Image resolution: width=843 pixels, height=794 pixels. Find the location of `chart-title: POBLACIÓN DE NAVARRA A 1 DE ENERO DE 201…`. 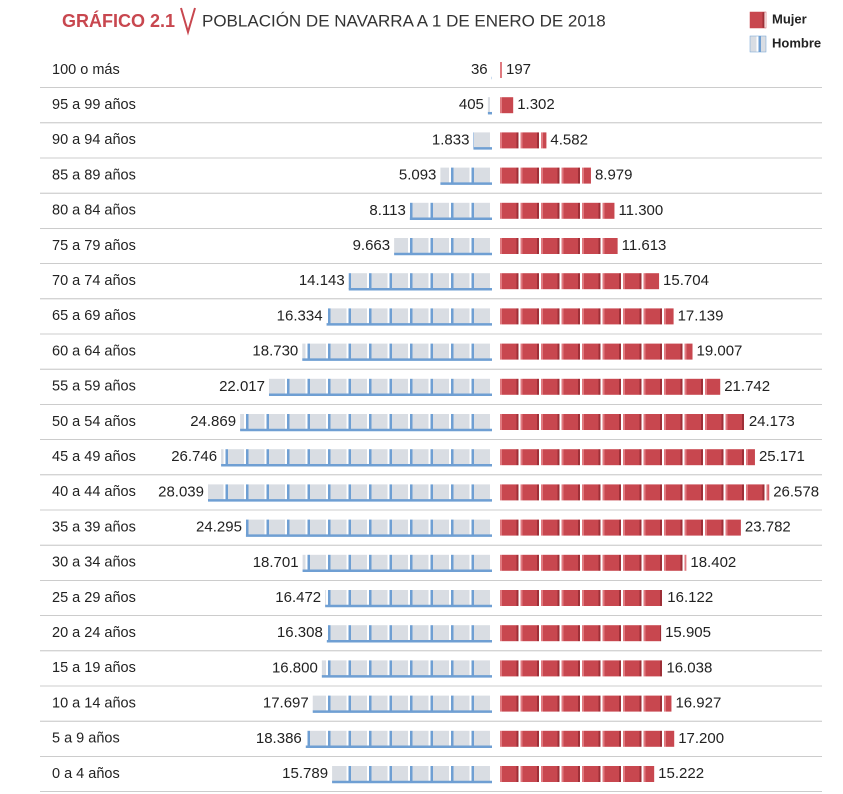

chart-title: POBLACIÓN DE NAVARRA A 1 DE ENERO DE 201… is located at coordinates (404, 20).